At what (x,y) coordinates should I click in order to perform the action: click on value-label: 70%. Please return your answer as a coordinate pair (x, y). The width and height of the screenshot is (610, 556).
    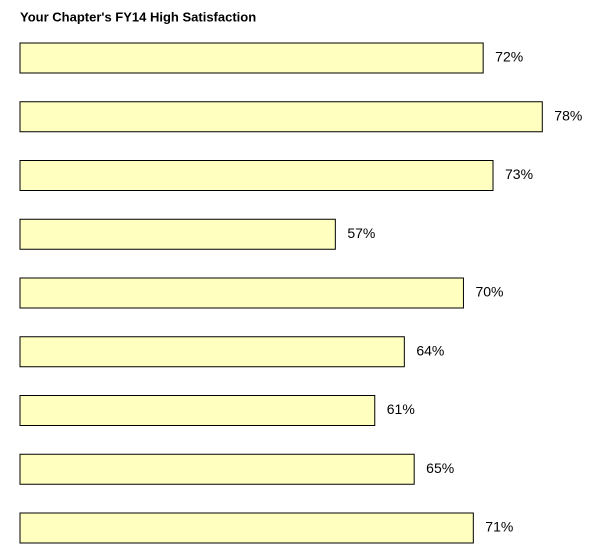
    Looking at the image, I should click on (489, 292).